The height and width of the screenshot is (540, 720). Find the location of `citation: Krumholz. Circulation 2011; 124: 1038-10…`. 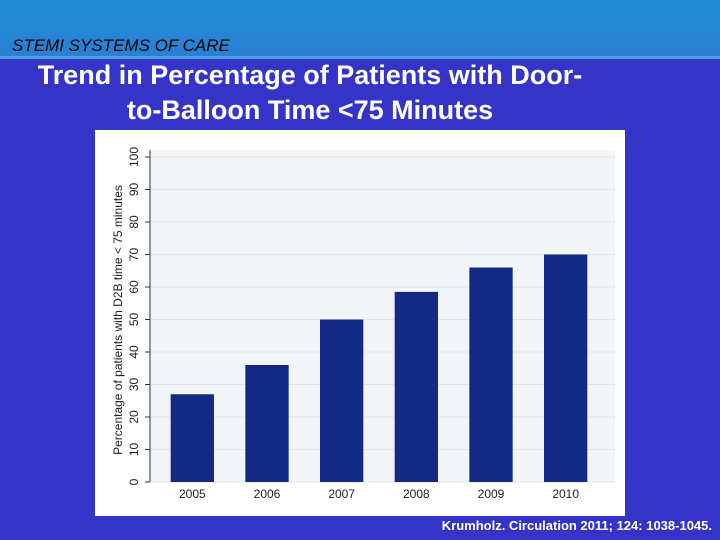

citation: Krumholz. Circulation 2011; 124: 1038-10… is located at coordinates (576, 525).